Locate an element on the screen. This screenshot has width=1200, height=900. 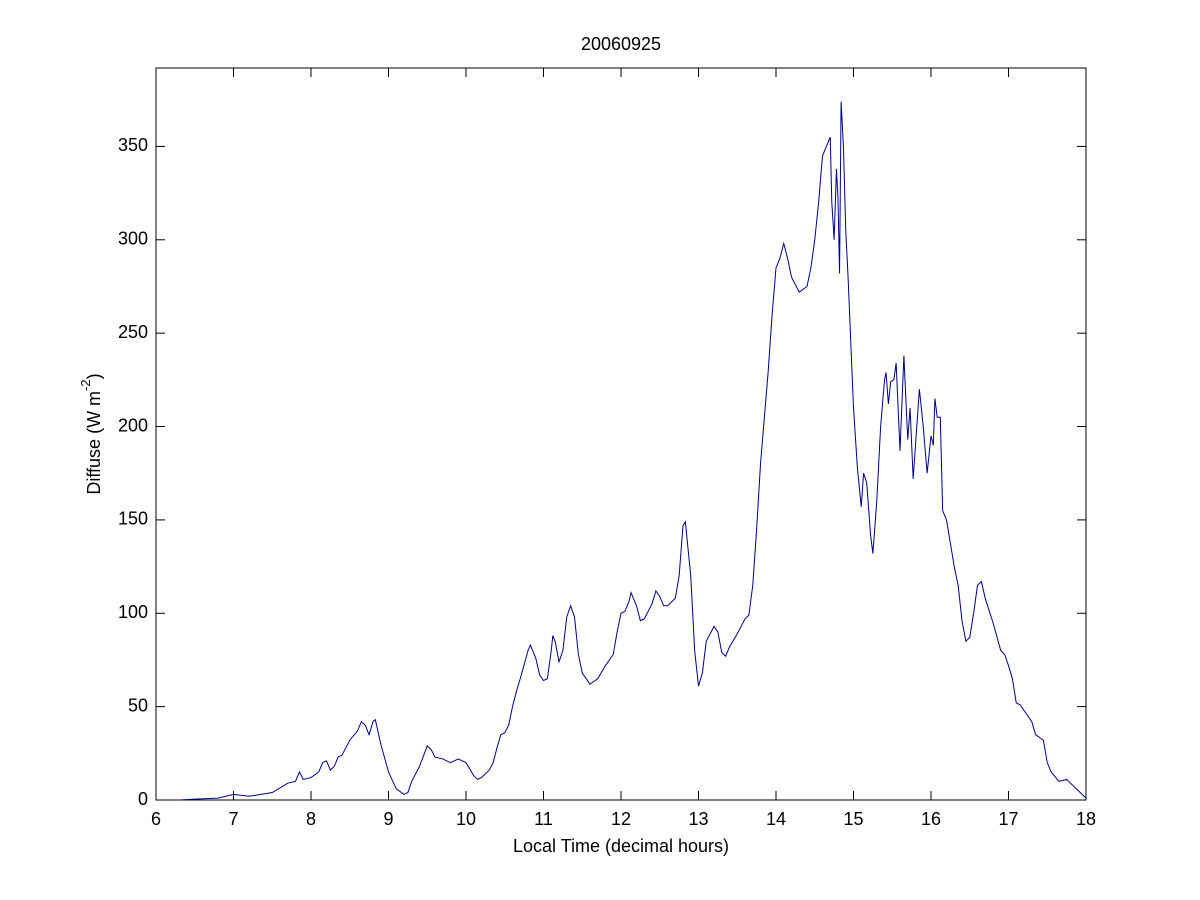
x-tick-label: 18 is located at coordinates (1086, 819).